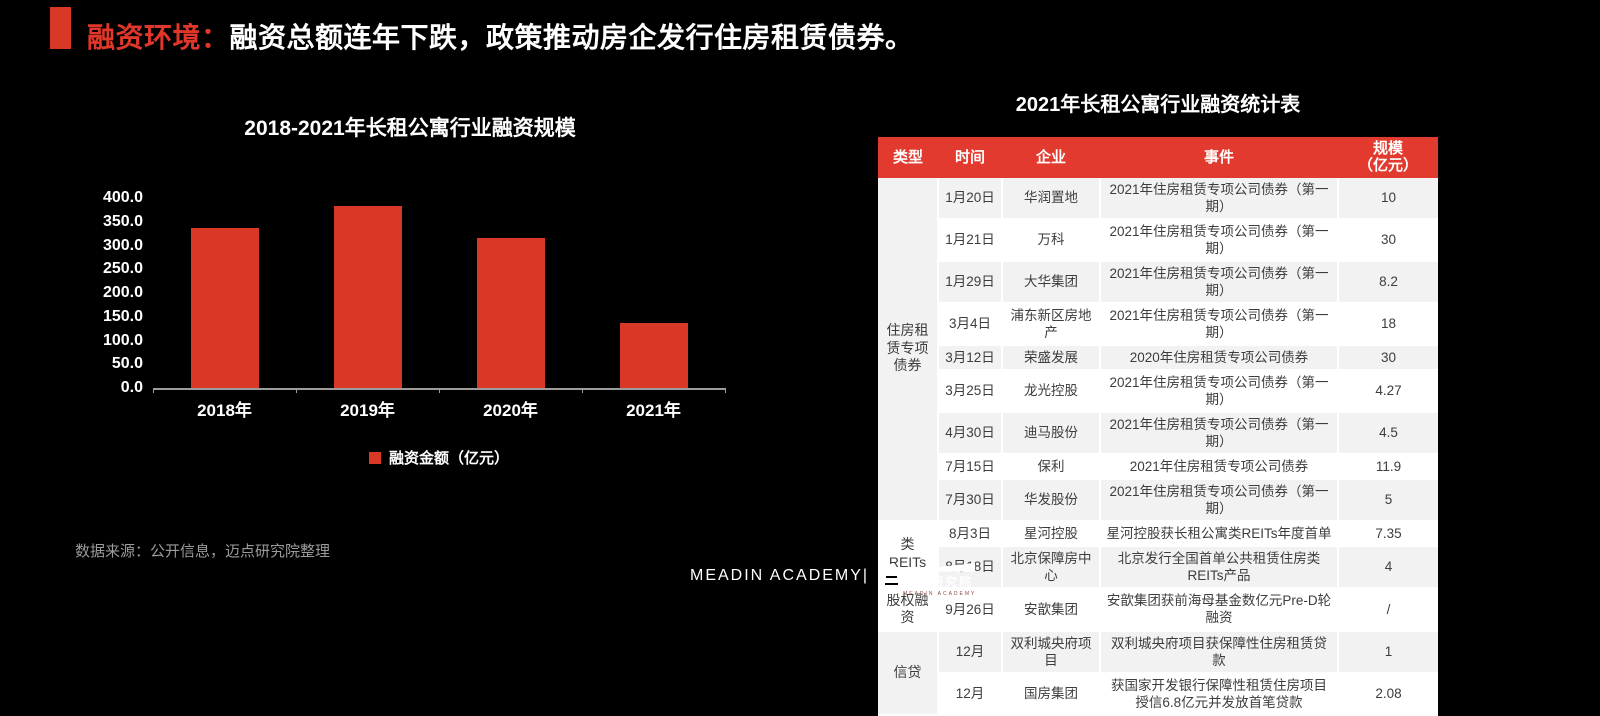  Describe the element at coordinates (122, 197) in the screenshot. I see `y-tick-label: 400.0` at that location.